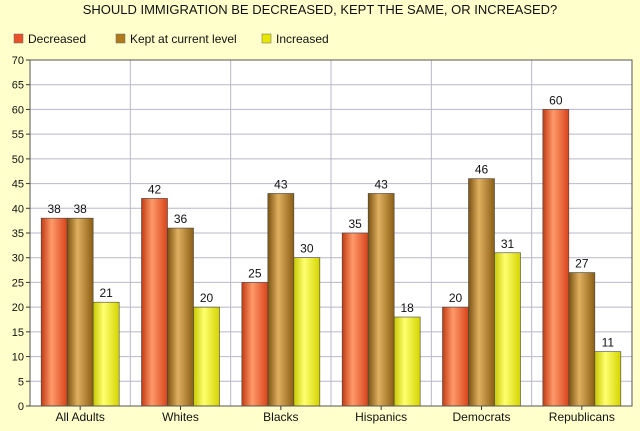 Image resolution: width=640 pixels, height=431 pixels. What do you see at coordinates (307, 249) in the screenshot?
I see `data-label-2-2: 30` at bounding box center [307, 249].